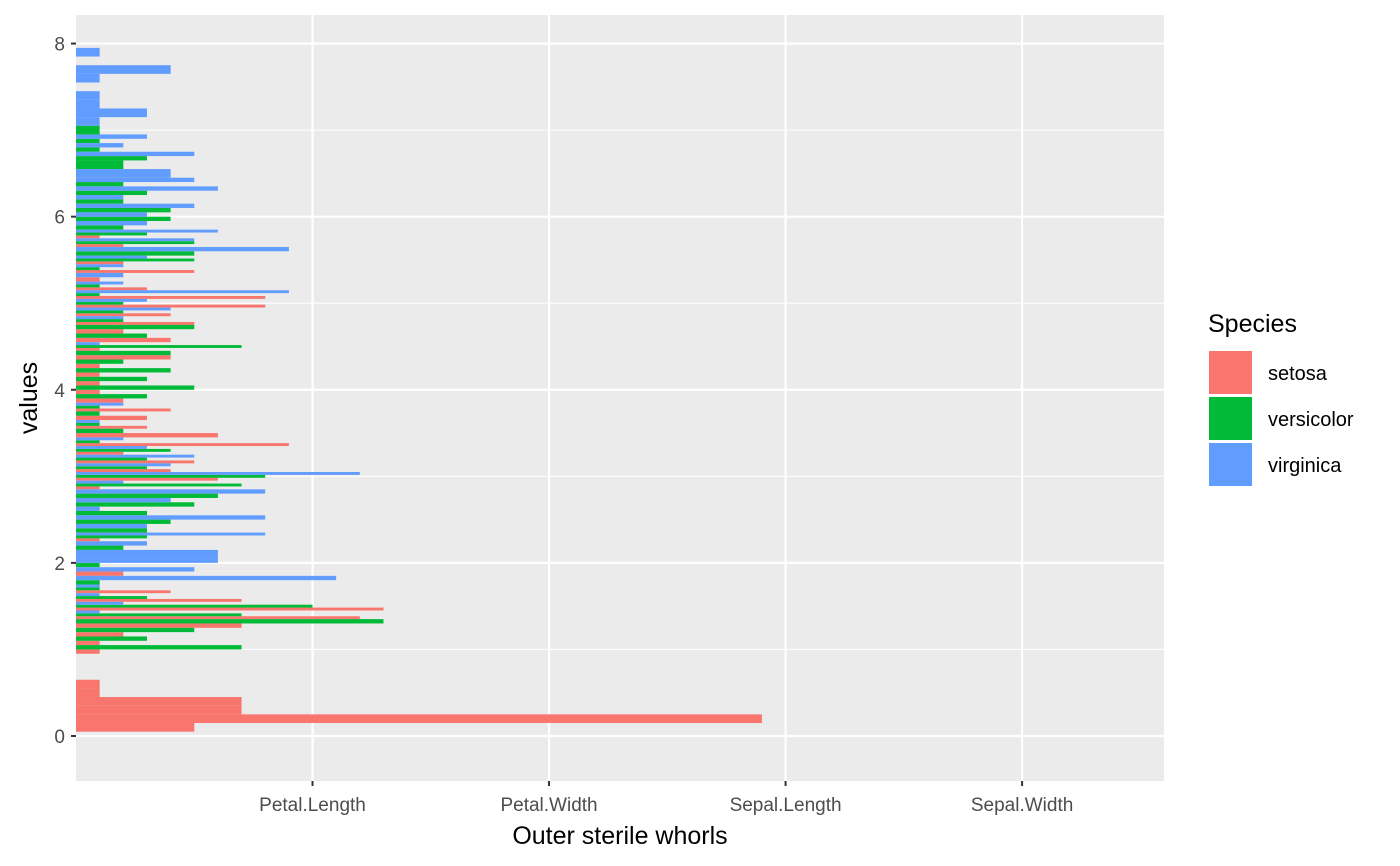 This screenshot has width=1400, height=866. I want to click on y-tick-label: 0, so click(59, 737).